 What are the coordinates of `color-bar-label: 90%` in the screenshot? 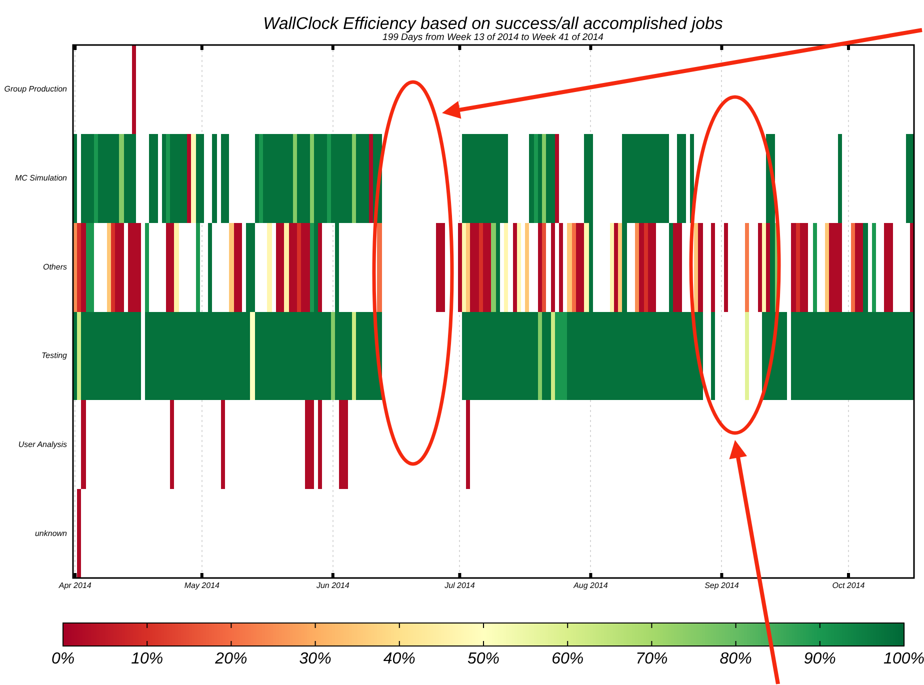 It's located at (820, 659).